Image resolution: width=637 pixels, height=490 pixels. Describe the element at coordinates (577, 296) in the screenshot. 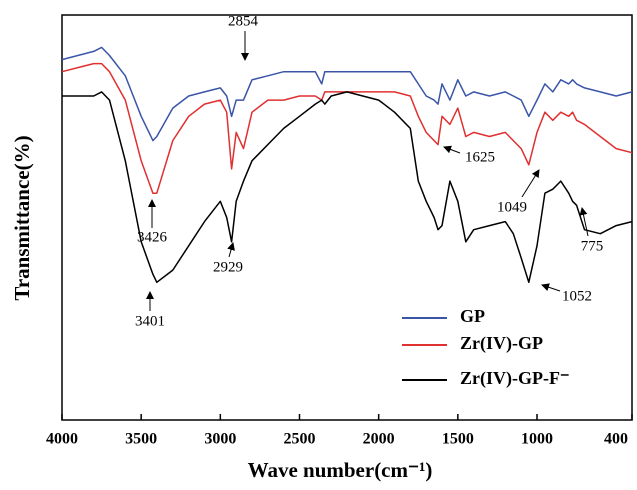

I see `annotation-label: 1052` at that location.